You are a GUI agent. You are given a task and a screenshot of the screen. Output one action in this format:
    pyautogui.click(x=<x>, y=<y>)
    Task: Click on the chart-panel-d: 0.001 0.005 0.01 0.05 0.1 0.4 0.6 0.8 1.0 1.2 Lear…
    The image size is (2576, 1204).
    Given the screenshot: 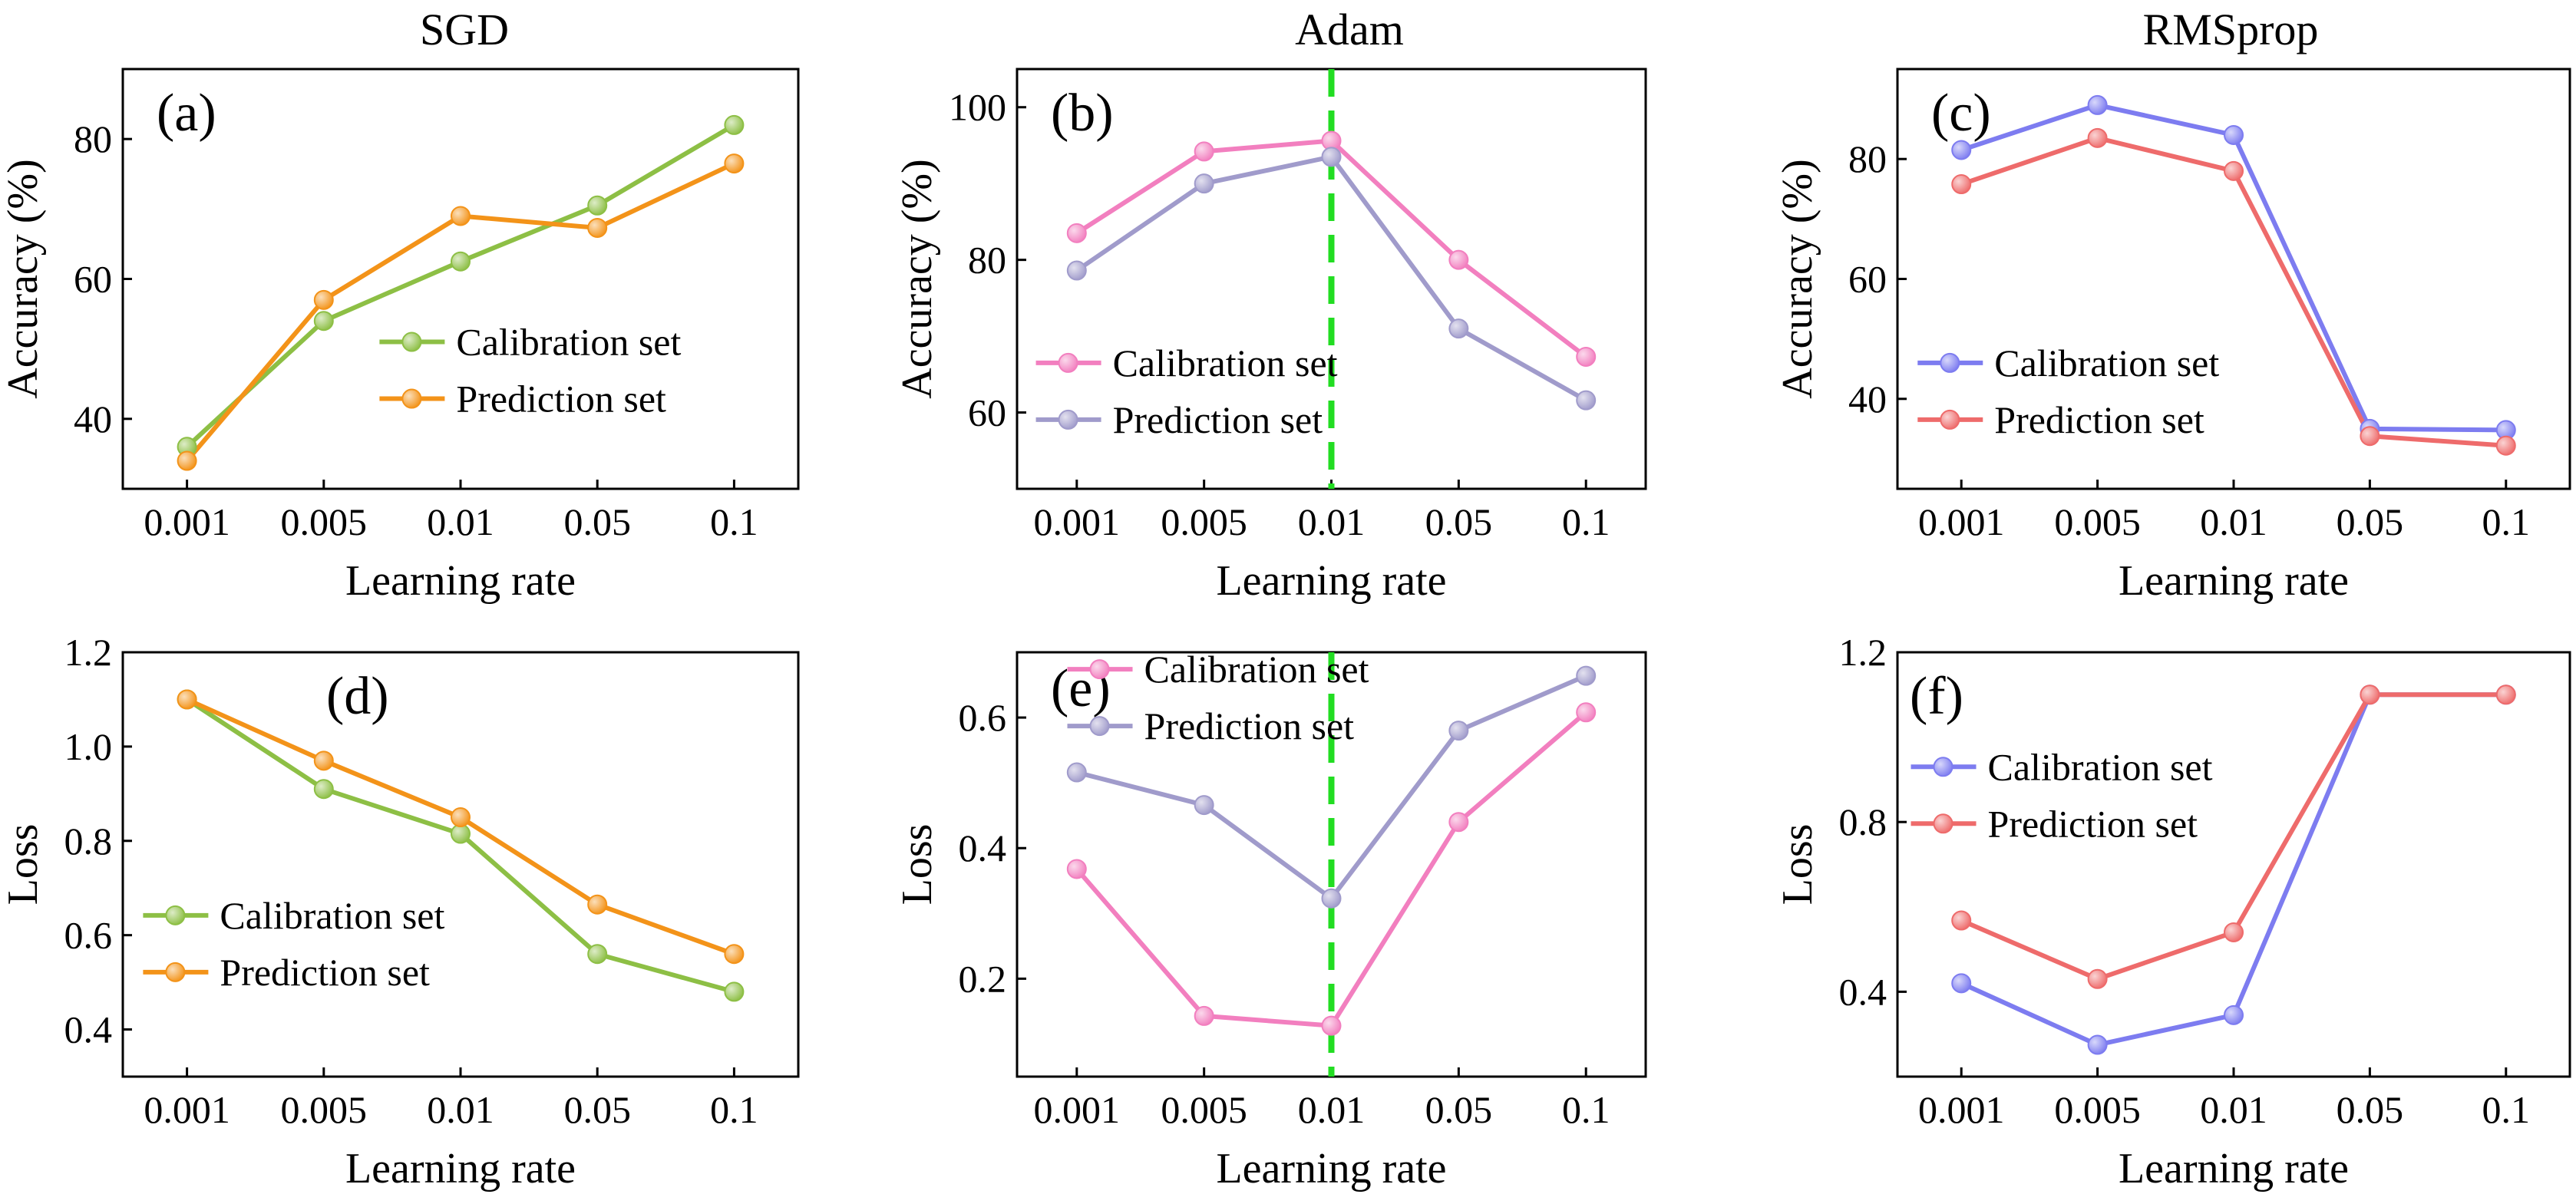 What is the action you would take?
    pyautogui.click(x=400, y=911)
    